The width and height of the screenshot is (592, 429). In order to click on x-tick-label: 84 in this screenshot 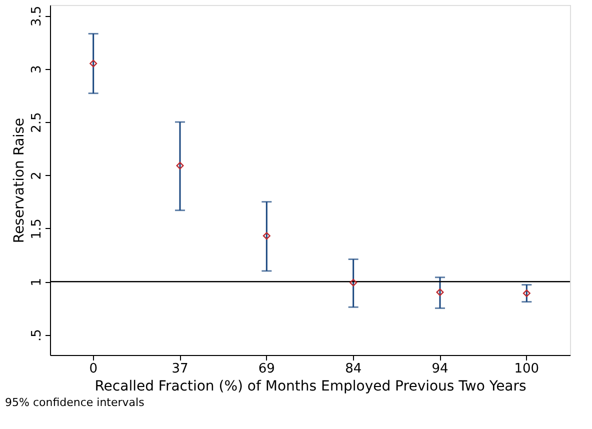, I will do `click(353, 369)`.